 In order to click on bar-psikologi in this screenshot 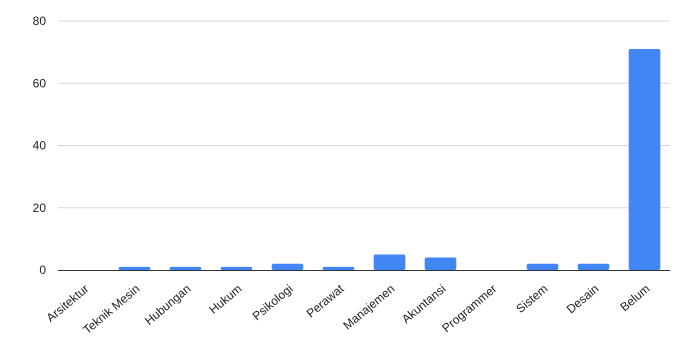, I will do `click(288, 267)`.